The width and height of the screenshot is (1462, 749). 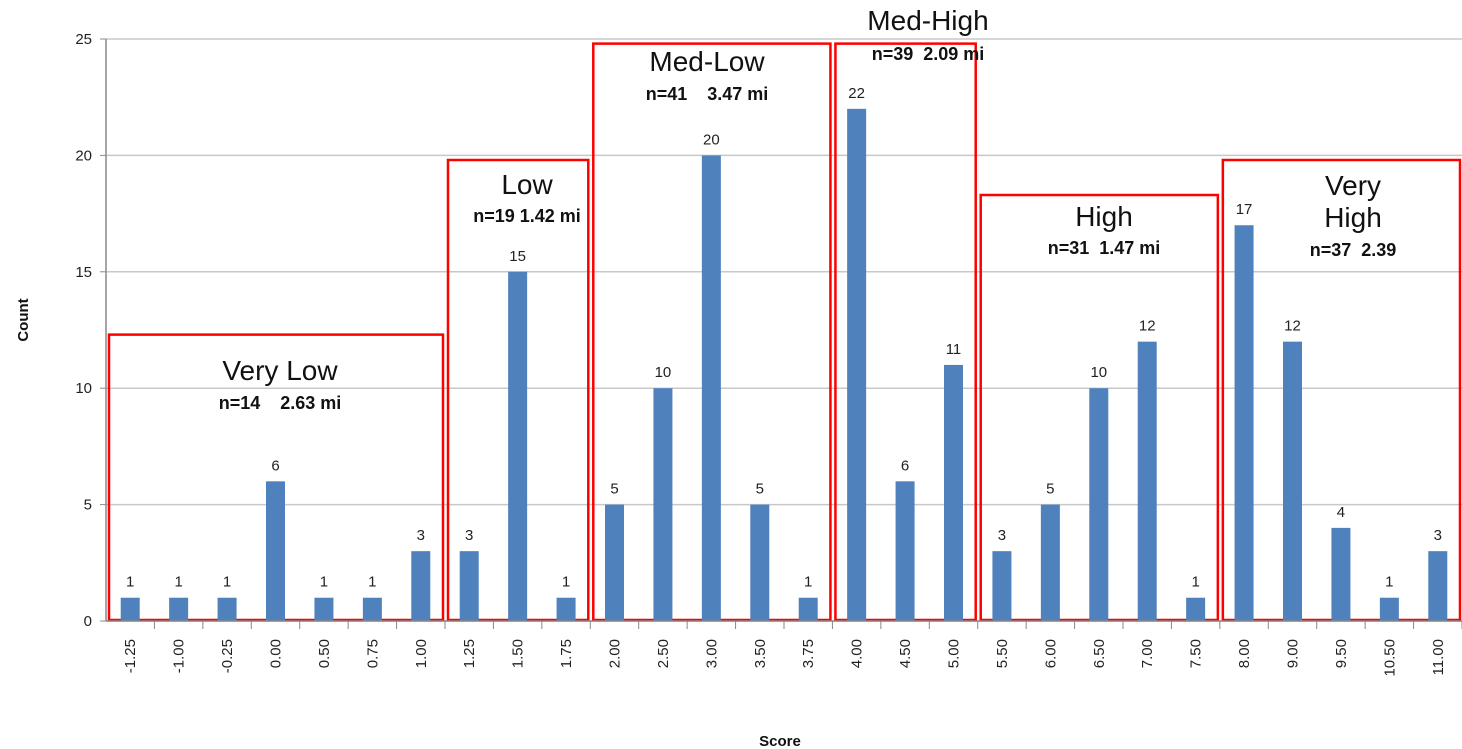 I want to click on x-tick-label: 5.50, so click(x=1002, y=653).